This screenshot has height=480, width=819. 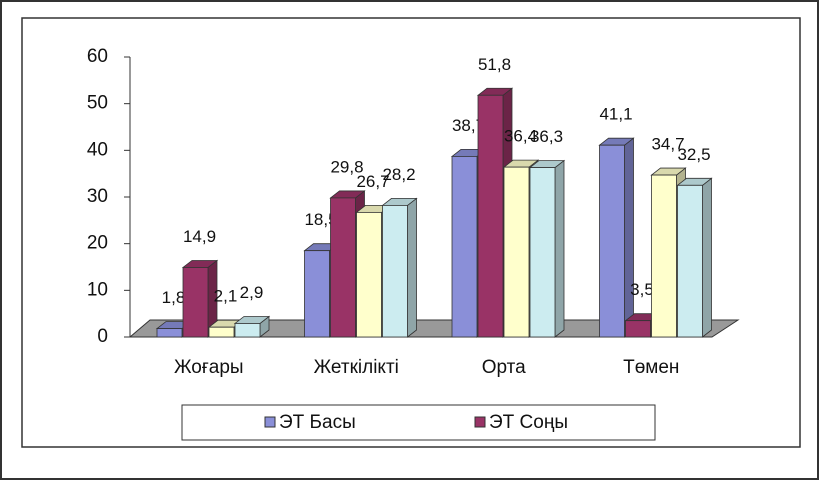 What do you see at coordinates (174, 297) in the screenshot?
I see `value-label: 1,8` at bounding box center [174, 297].